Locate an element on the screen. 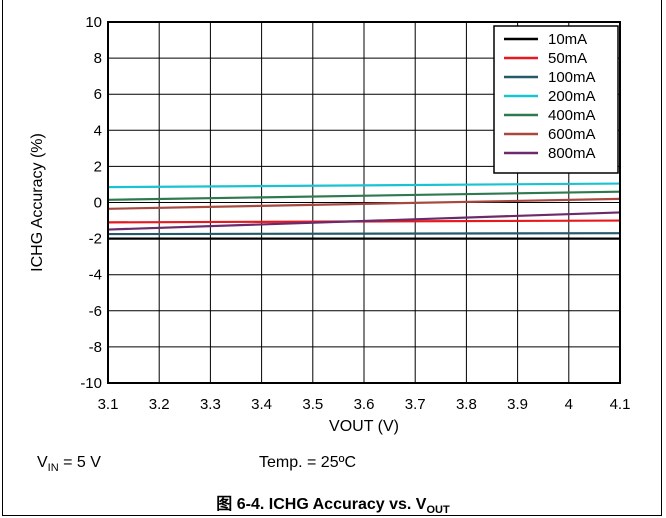 The height and width of the screenshot is (518, 666). x-tick-label: 3.1 is located at coordinates (108, 404).